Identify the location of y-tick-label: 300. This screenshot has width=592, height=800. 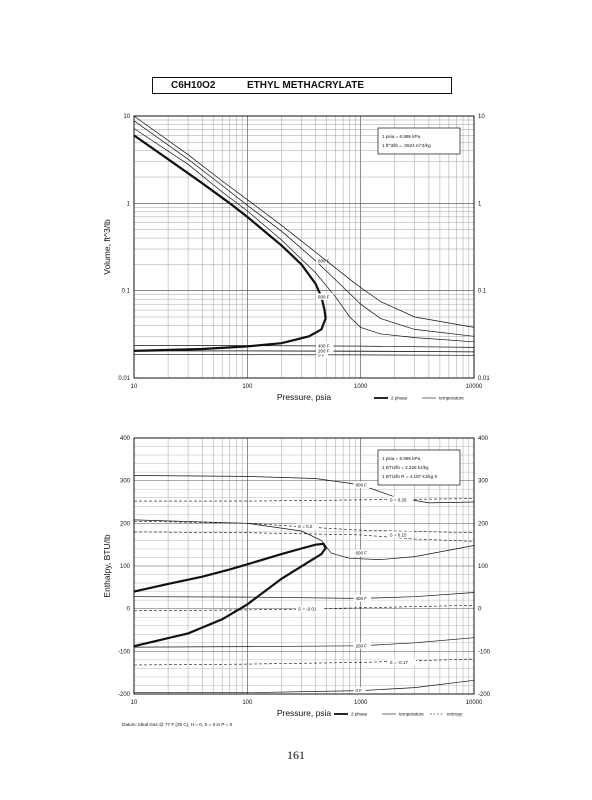
(125, 482).